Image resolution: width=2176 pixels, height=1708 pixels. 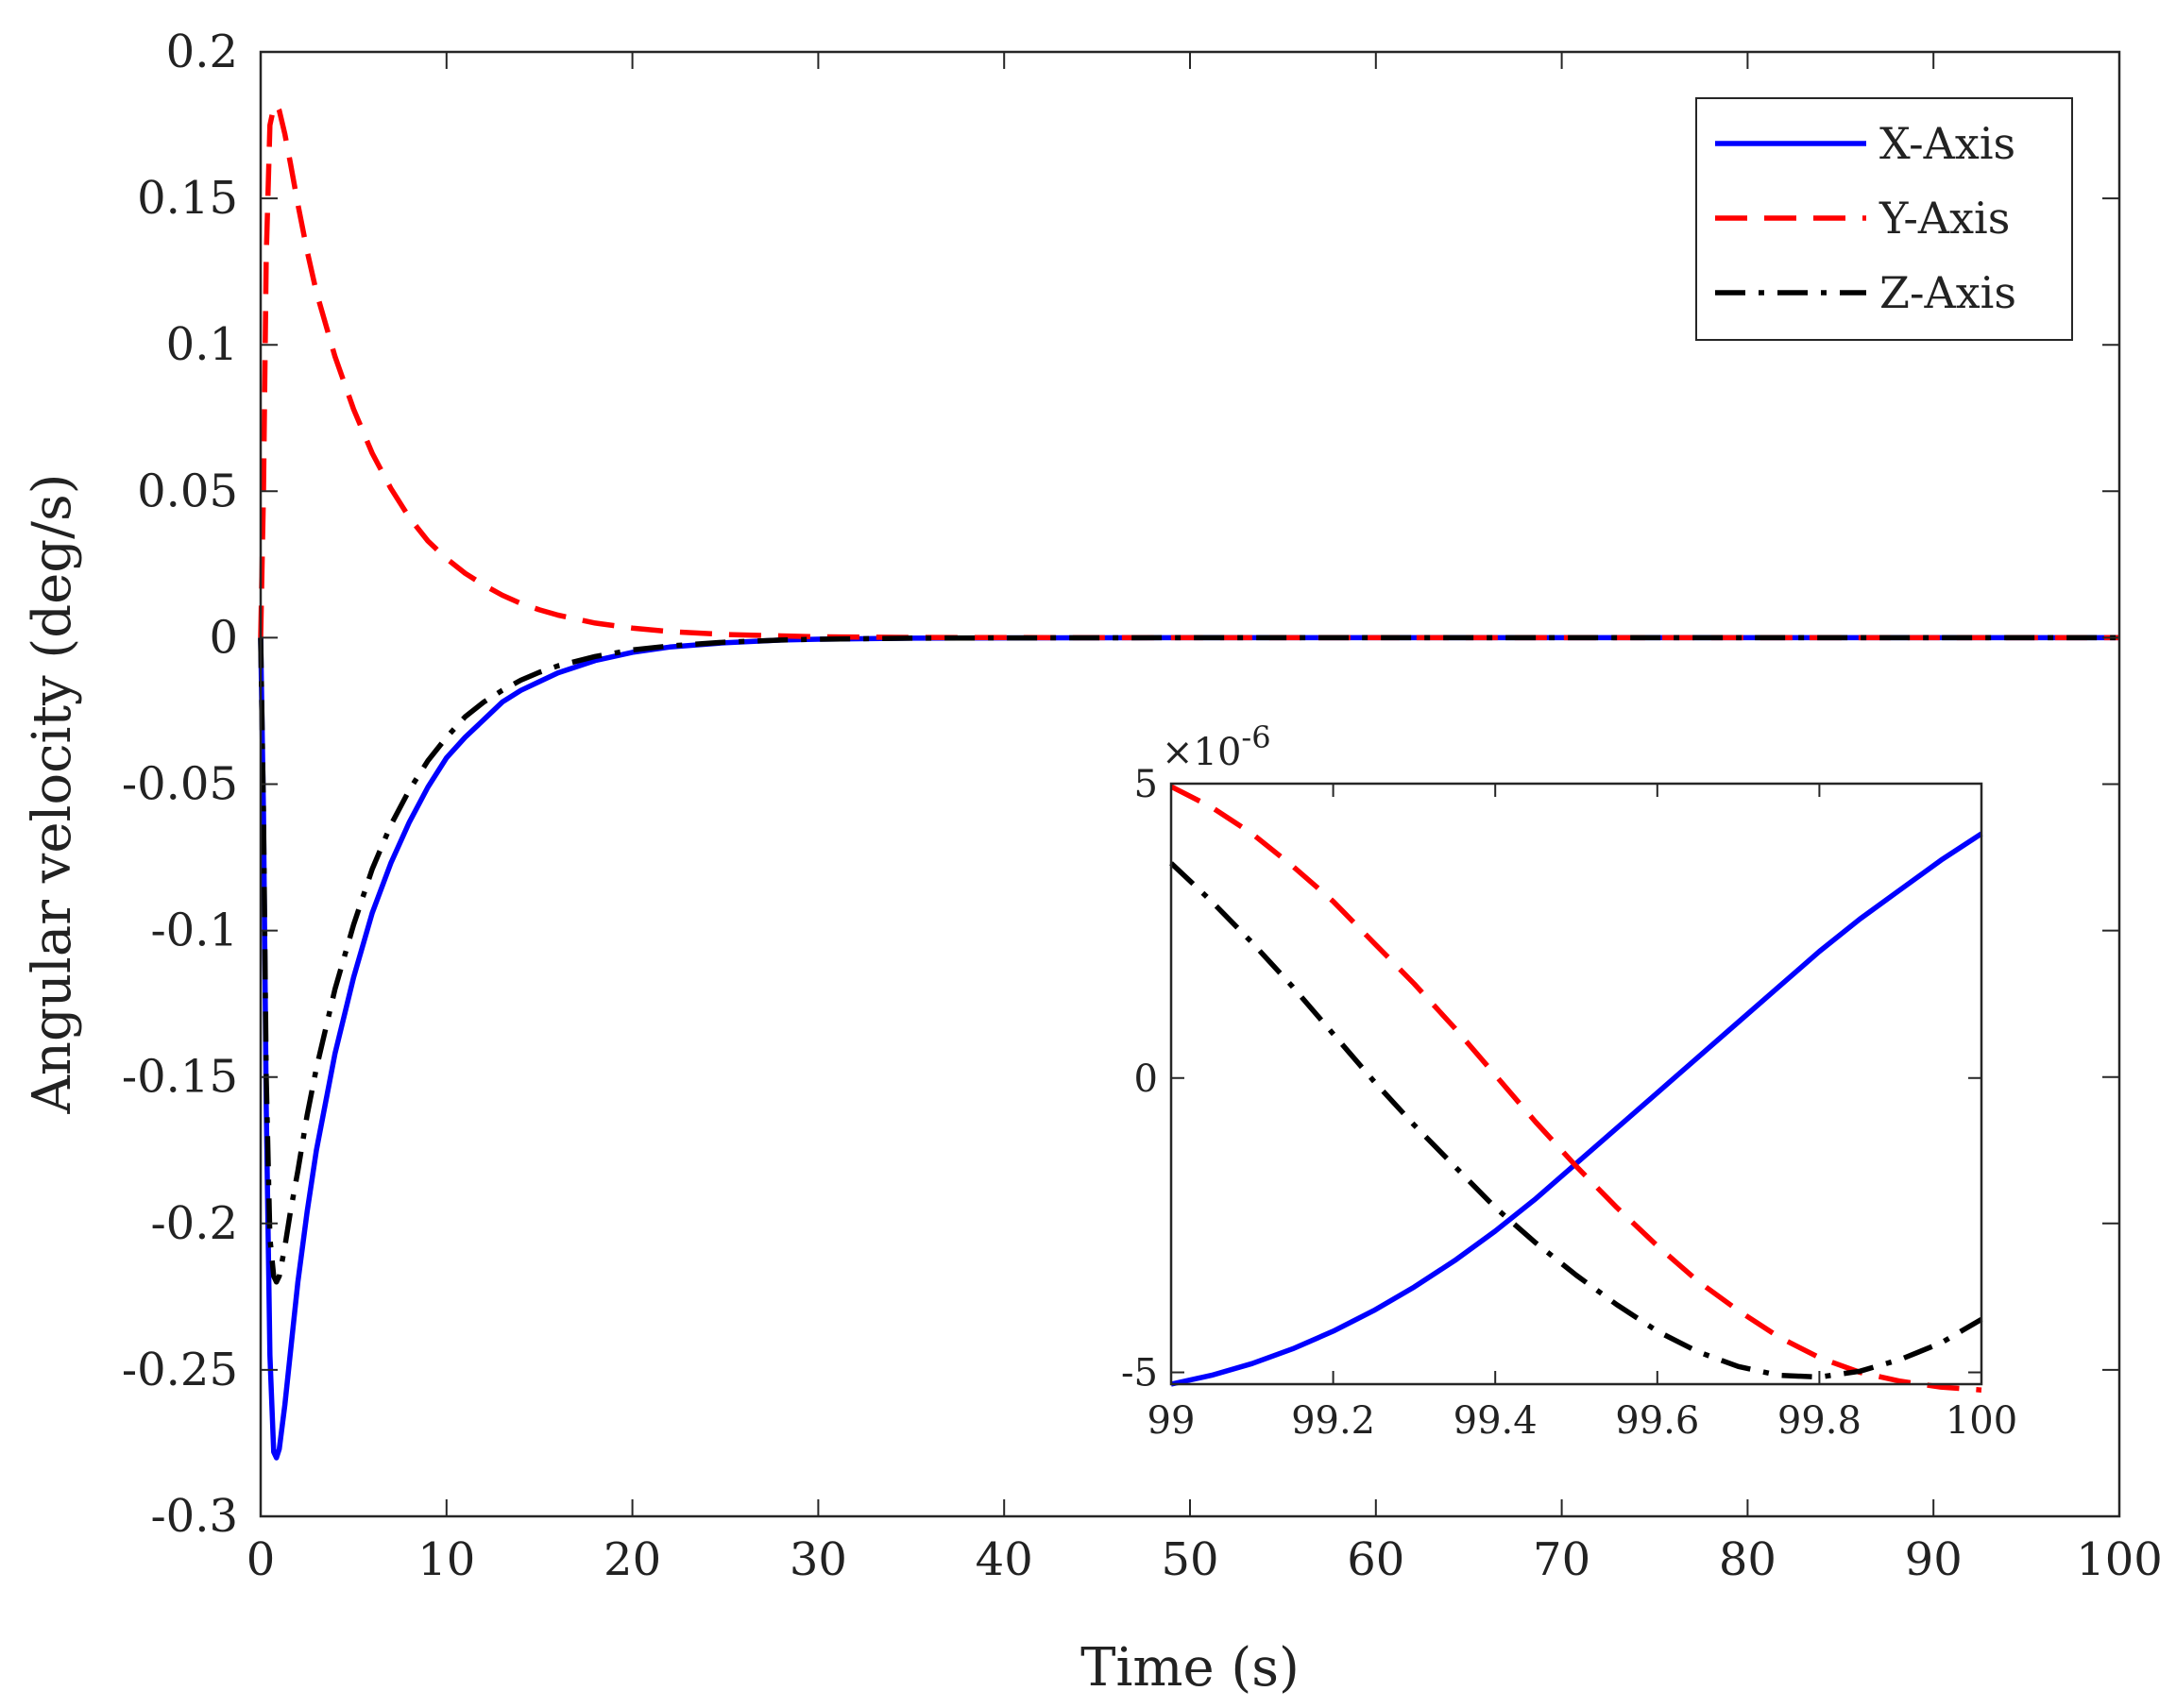 I want to click on x-tick-label: 99.4, so click(x=1496, y=1421).